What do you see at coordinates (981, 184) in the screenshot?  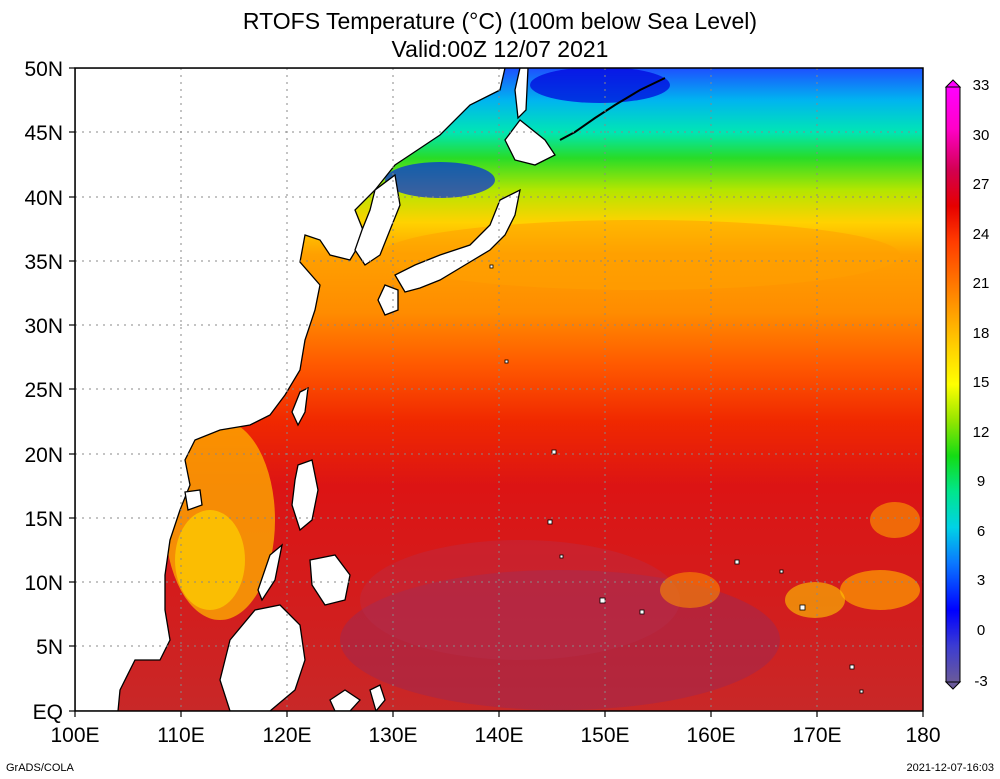 I see `colorbar-label: 27` at bounding box center [981, 184].